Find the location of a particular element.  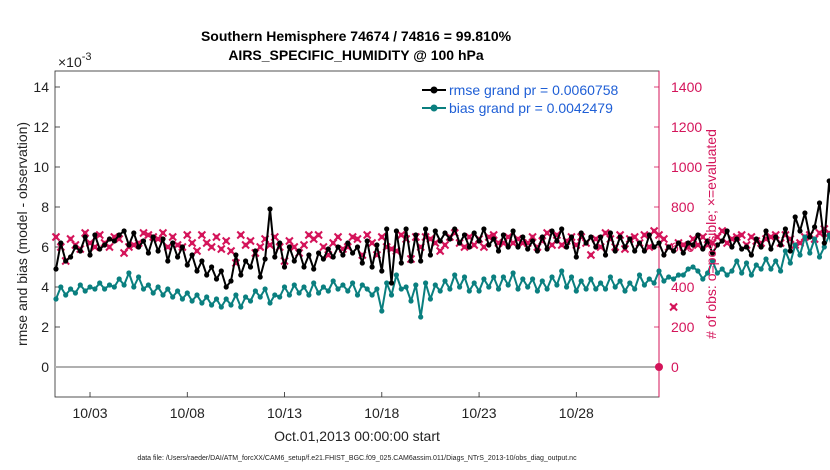

legend-rmse-marker is located at coordinates (434, 90).